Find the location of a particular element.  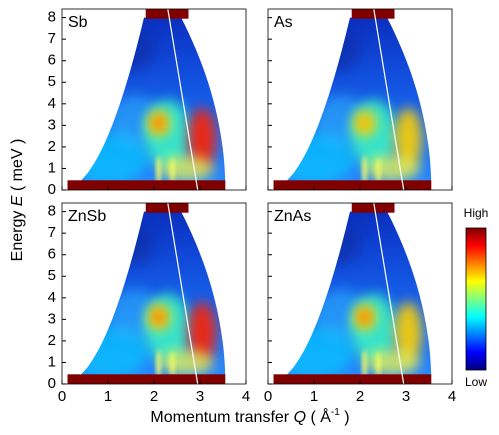

colorbar-high: High is located at coordinates (476, 213).